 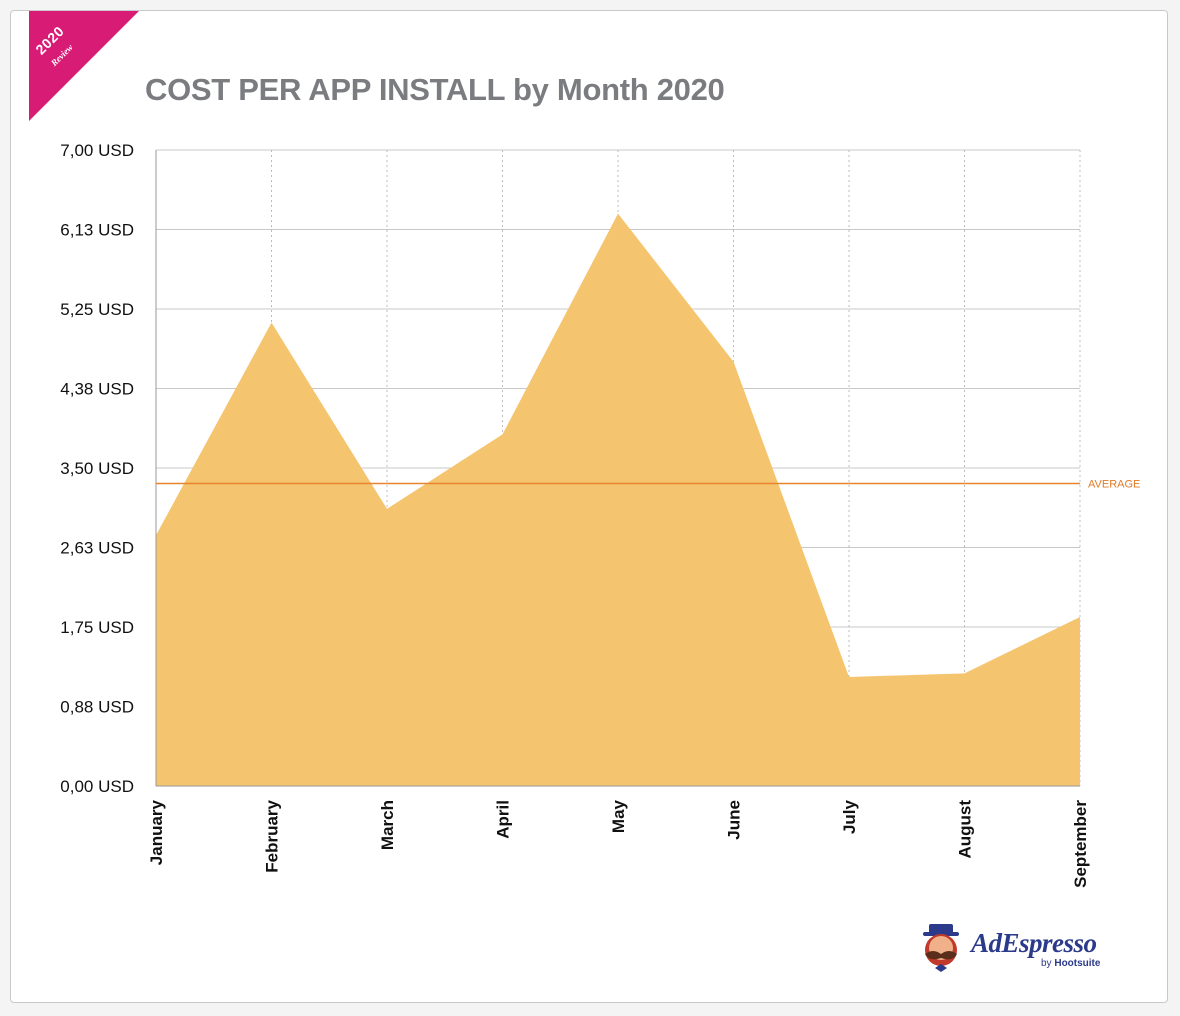 I want to click on y-tick-label: 0,00 USD, so click(x=97, y=786).